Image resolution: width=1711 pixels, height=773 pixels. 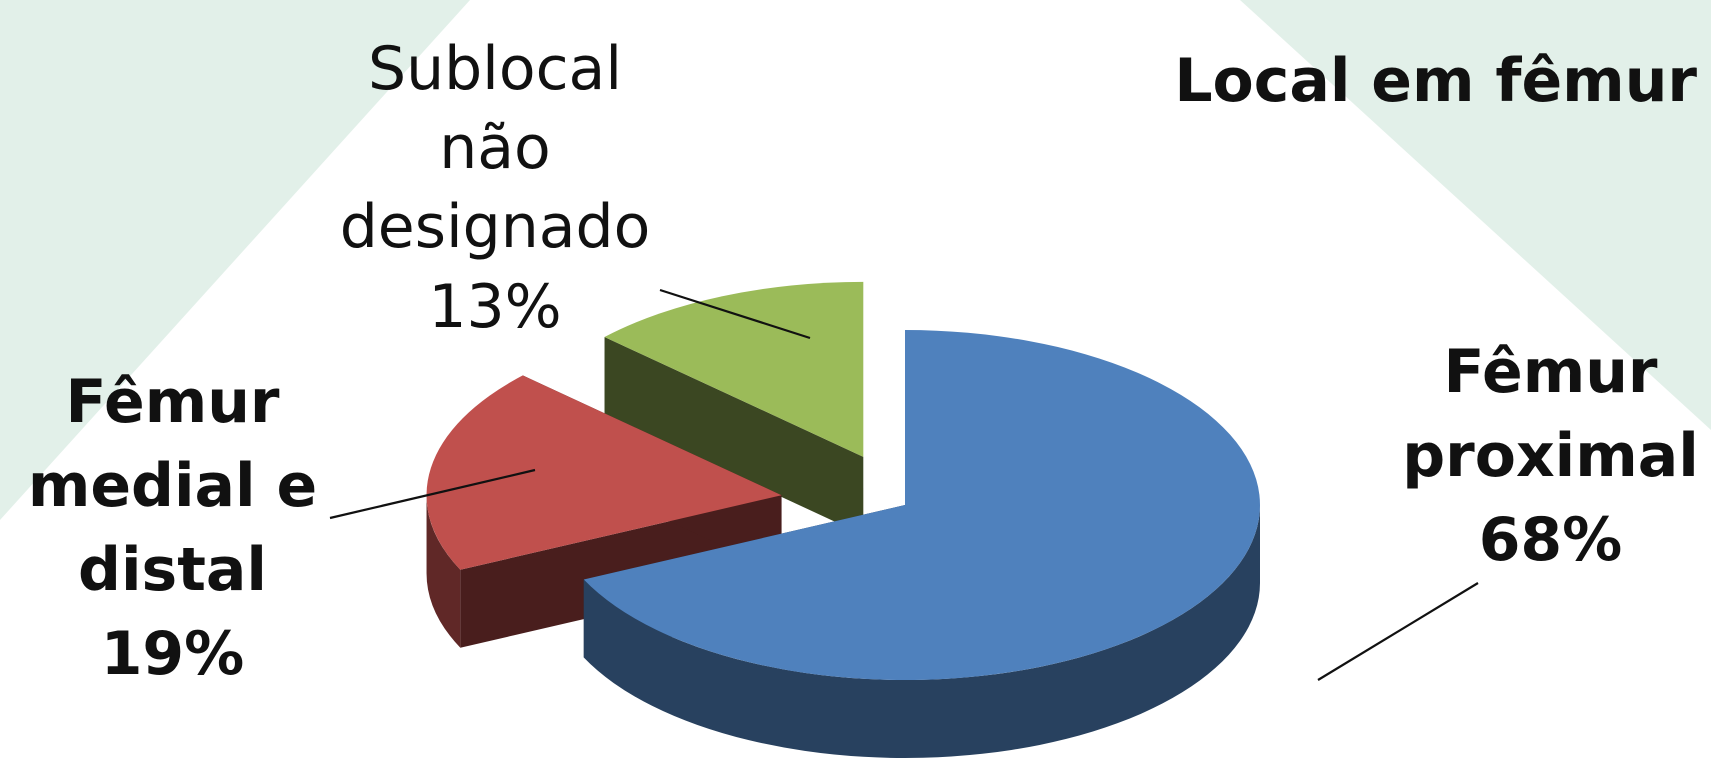 What do you see at coordinates (172, 570) in the screenshot?
I see `label-line: distal` at bounding box center [172, 570].